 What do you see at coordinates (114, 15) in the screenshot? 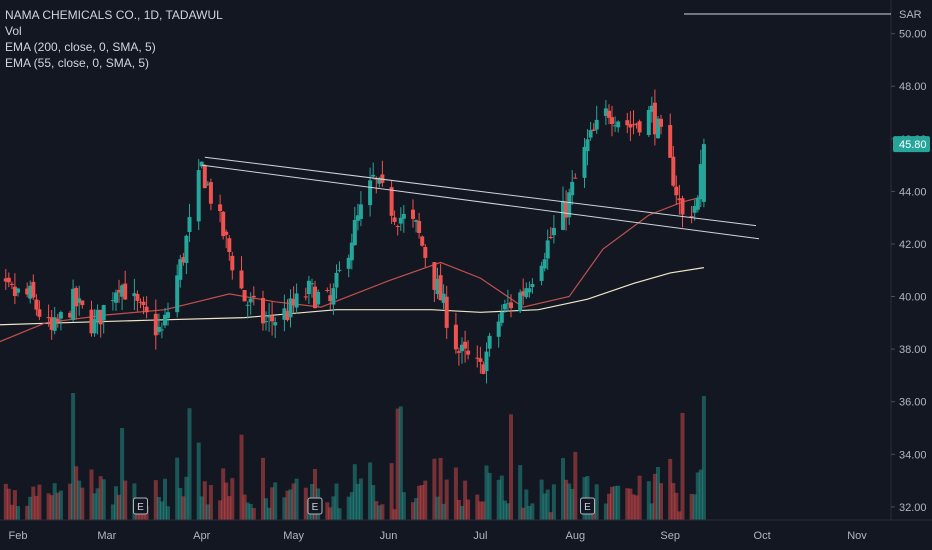
I see `legend-symbol: NAMA CHEMICALS CO., 1D, TADAWUL` at bounding box center [114, 15].